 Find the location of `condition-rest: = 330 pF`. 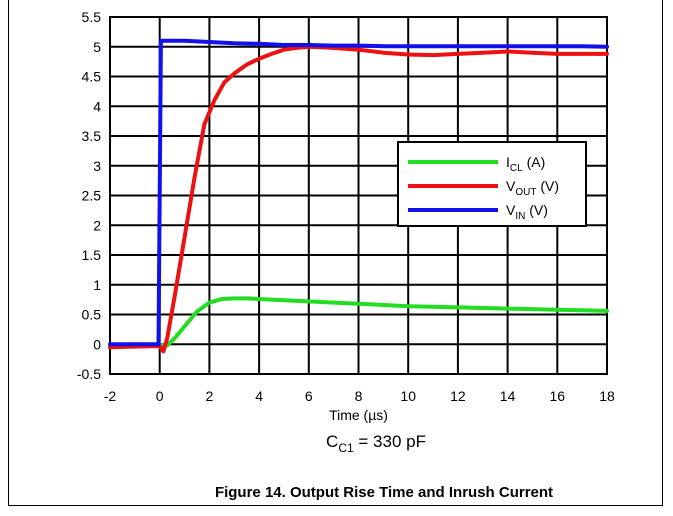

condition-rest: = 330 pF is located at coordinates (390, 441).